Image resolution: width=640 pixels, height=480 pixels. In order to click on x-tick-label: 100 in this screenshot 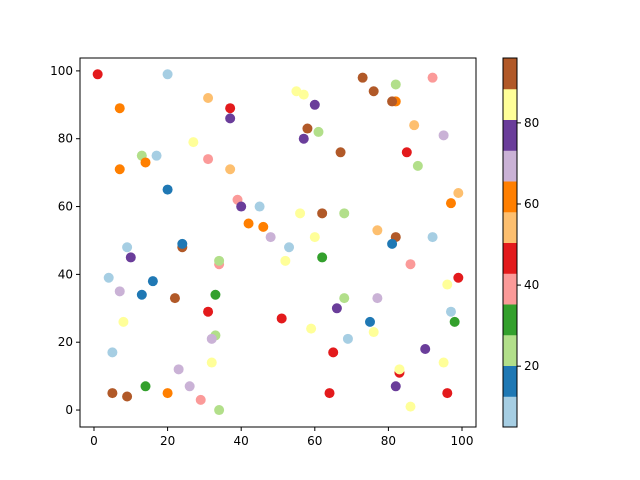, I will do `click(462, 441)`.